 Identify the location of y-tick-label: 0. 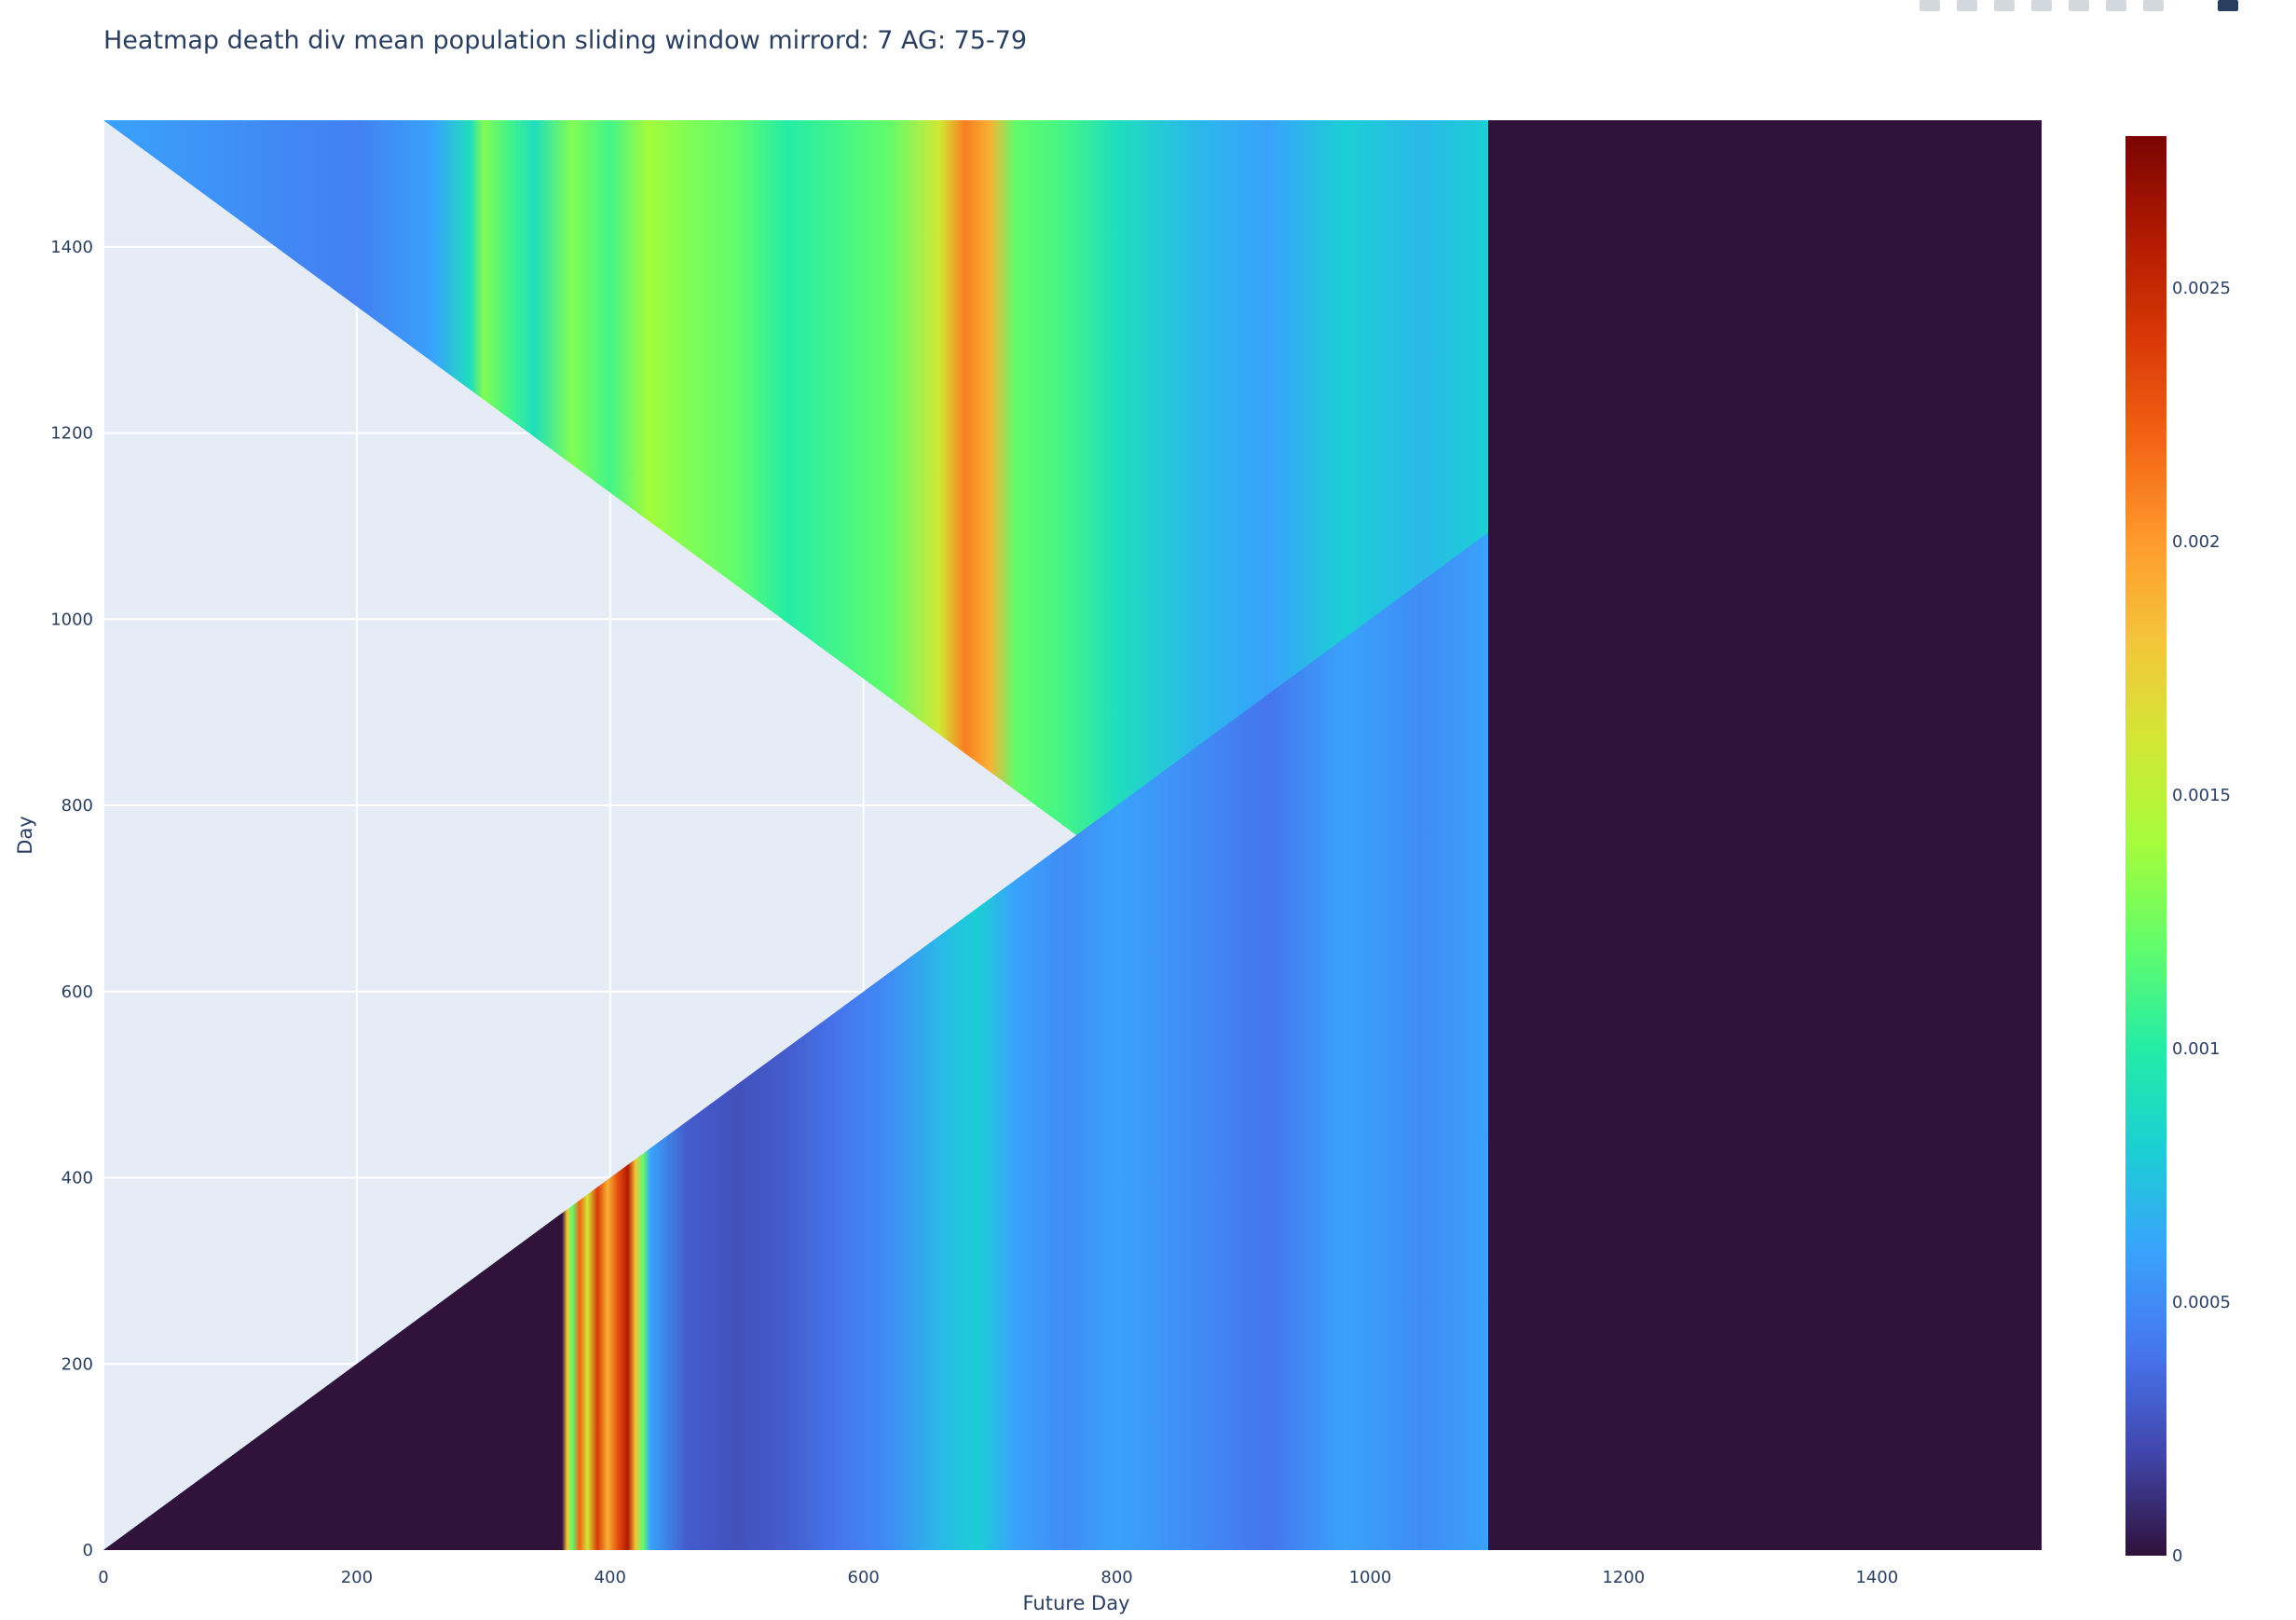
(88, 1550).